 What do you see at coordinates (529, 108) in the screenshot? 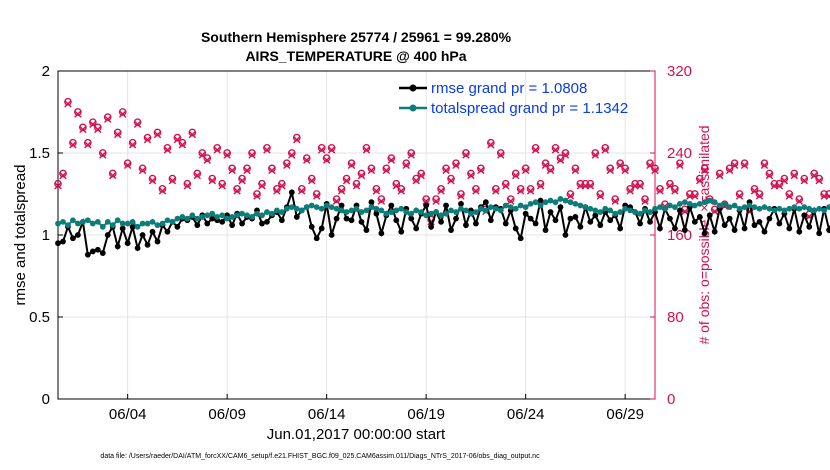
I see `legend-label-totalspread: totalspread grand pr = 1.1342` at bounding box center [529, 108].